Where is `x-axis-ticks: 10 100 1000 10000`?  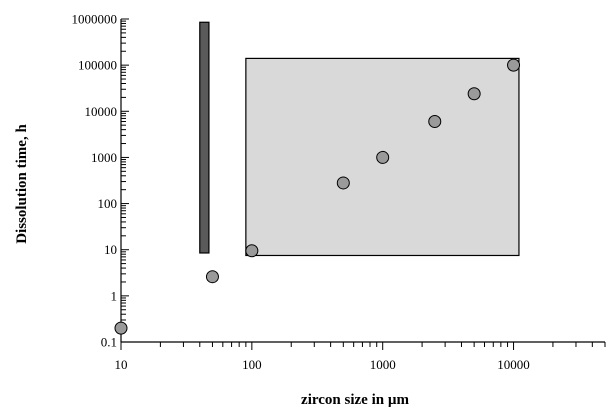
x-axis-ticks: 10 100 1000 10000 is located at coordinates (360, 357).